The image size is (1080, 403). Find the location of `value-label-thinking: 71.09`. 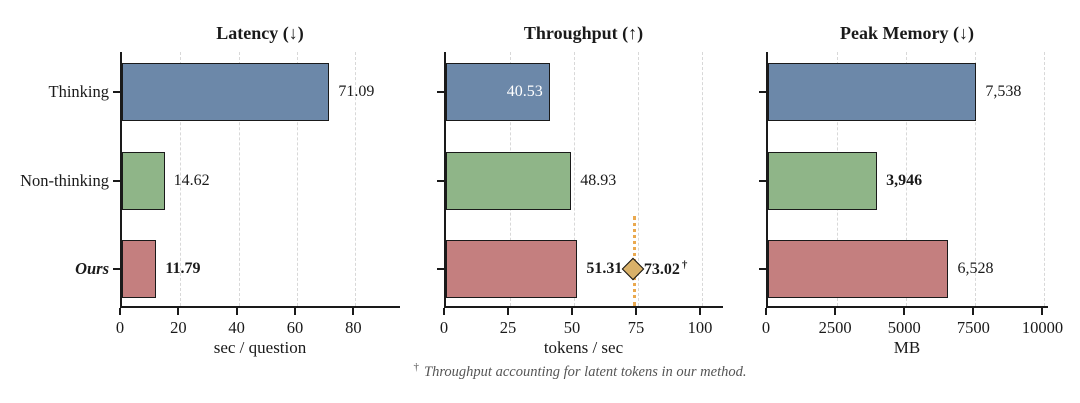

value-label-thinking: 71.09 is located at coordinates (356, 91).